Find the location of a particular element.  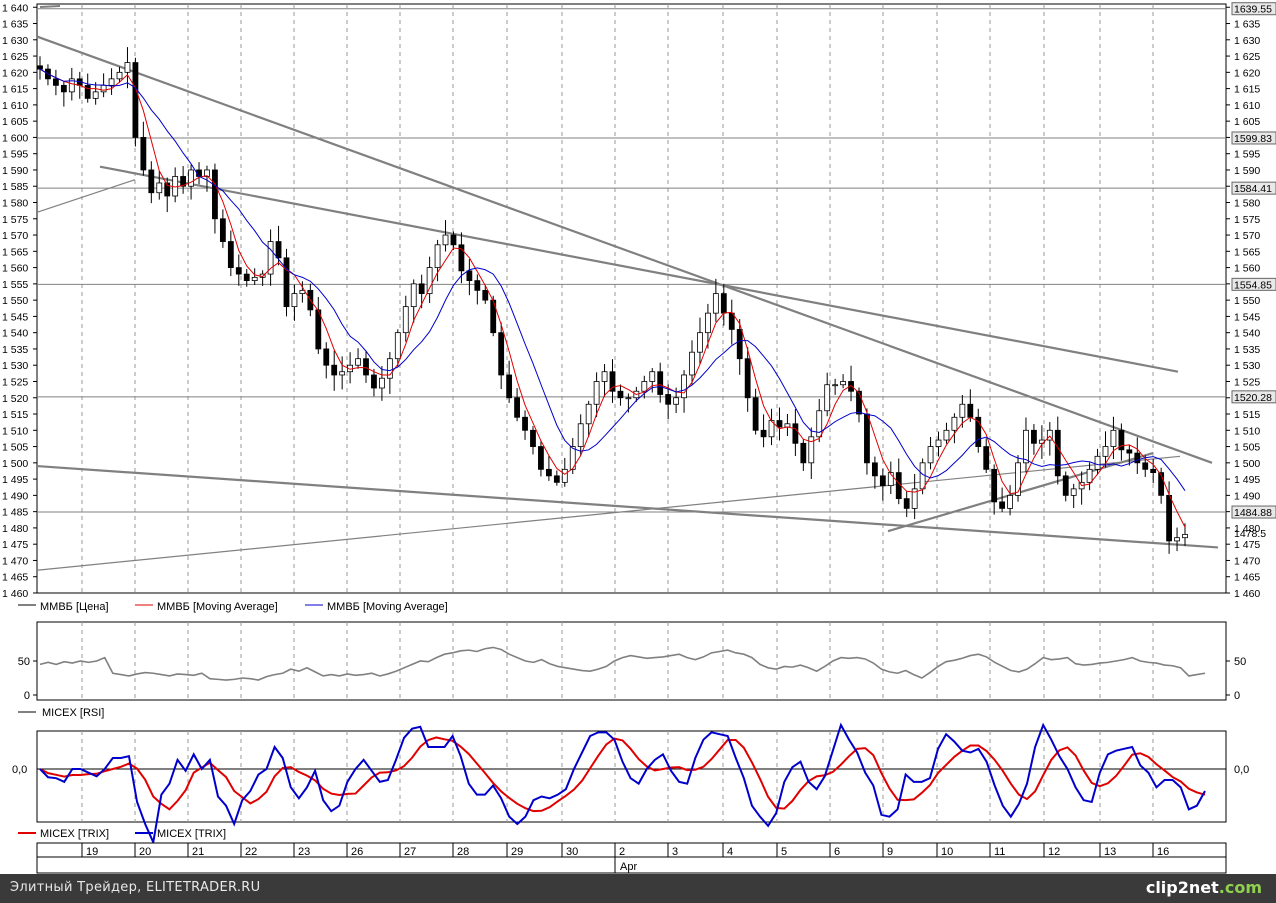

y-tick-label-left: 1 575 is located at coordinates (15, 220).